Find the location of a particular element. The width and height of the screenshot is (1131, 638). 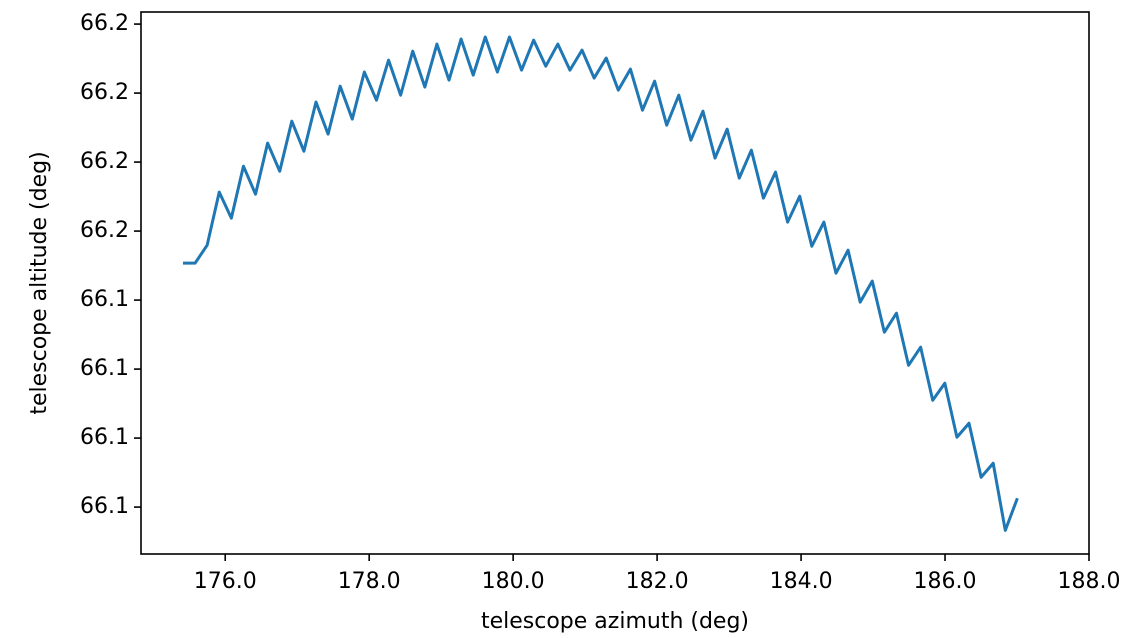

y-axis-label: telescope altitude (deg) is located at coordinates (39, 282).